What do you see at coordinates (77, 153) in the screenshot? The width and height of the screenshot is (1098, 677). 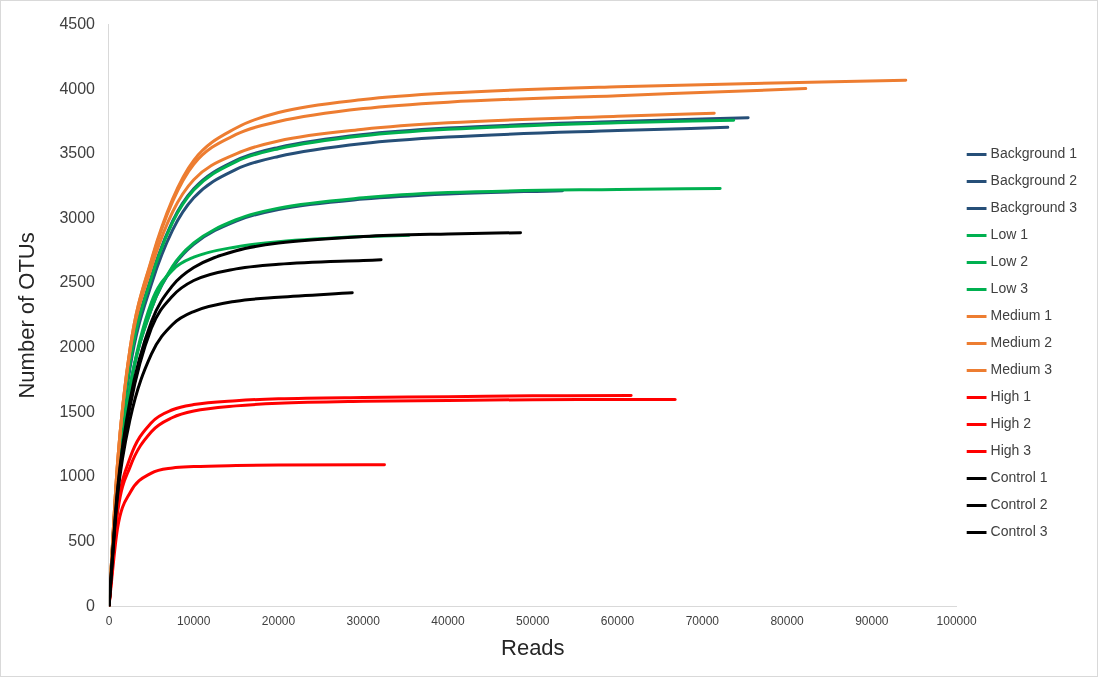 I see `y-tick-label: 3500` at bounding box center [77, 153].